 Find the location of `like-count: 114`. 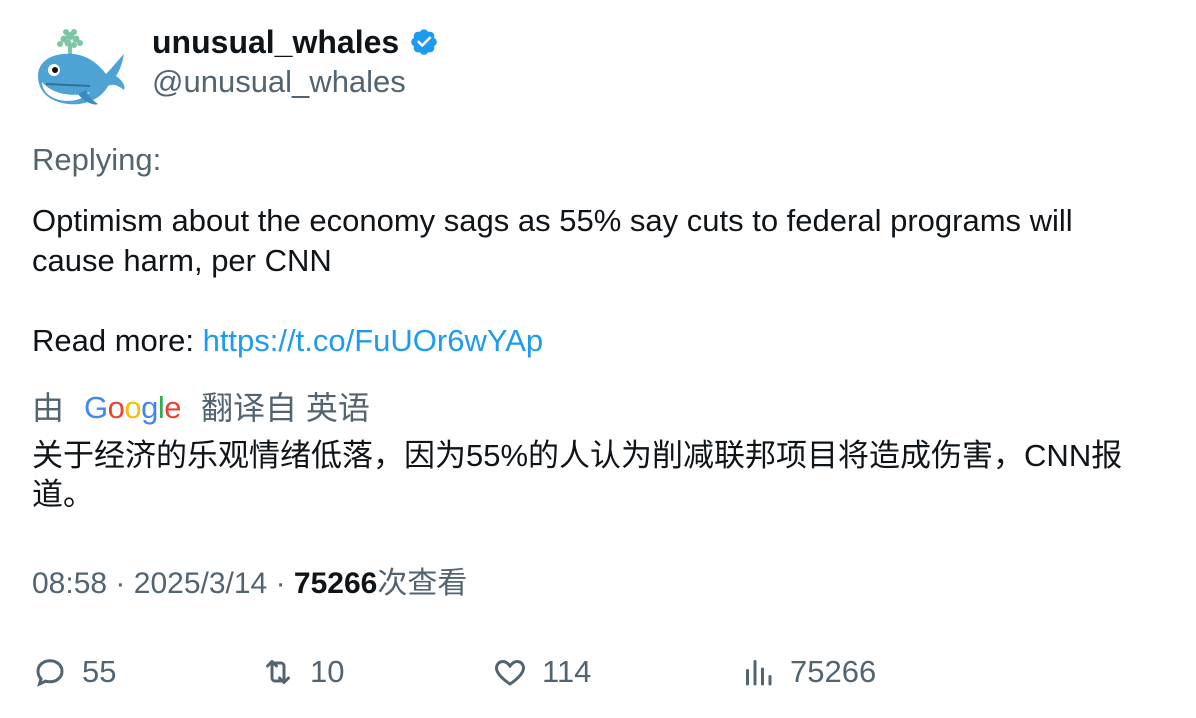

like-count: 114 is located at coordinates (567, 671).